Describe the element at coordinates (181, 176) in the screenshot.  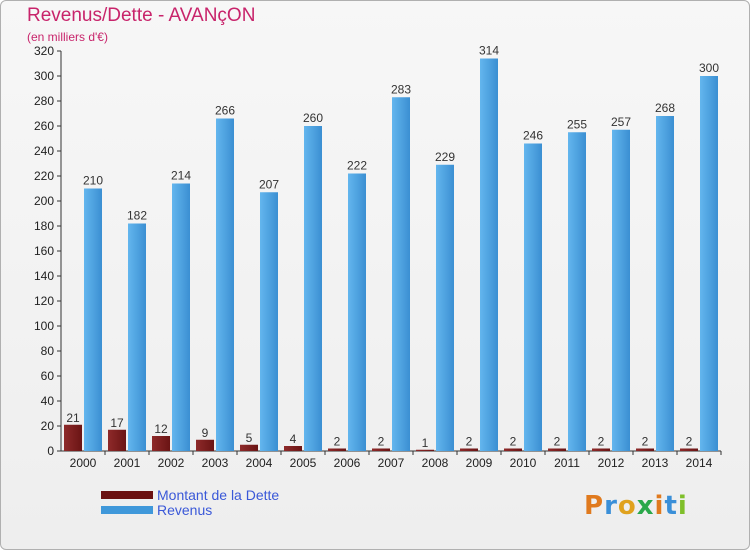
I see `data-label-revenue: 214` at that location.